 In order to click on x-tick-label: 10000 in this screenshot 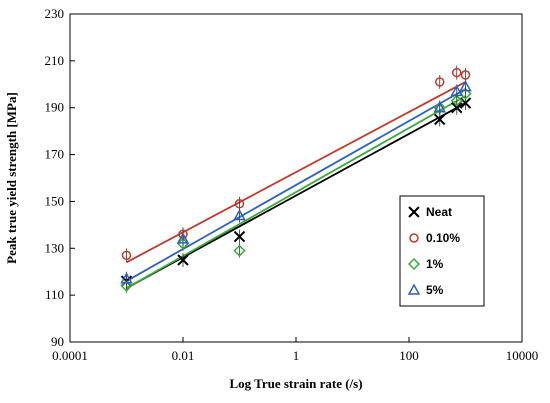, I will do `click(522, 355)`.